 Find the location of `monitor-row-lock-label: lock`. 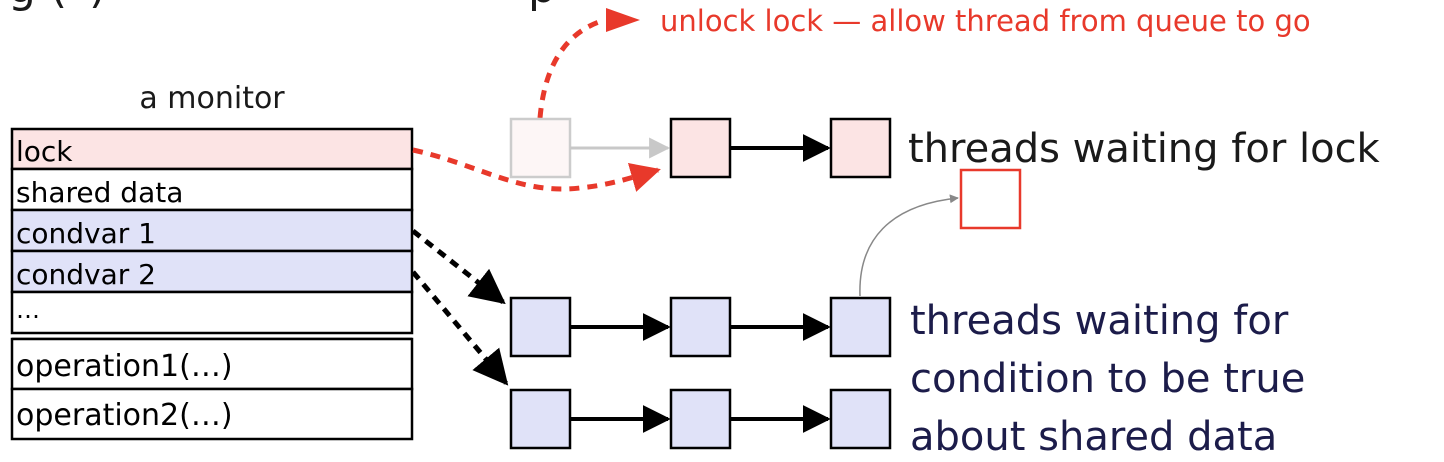

monitor-row-lock-label: lock is located at coordinates (44, 151).